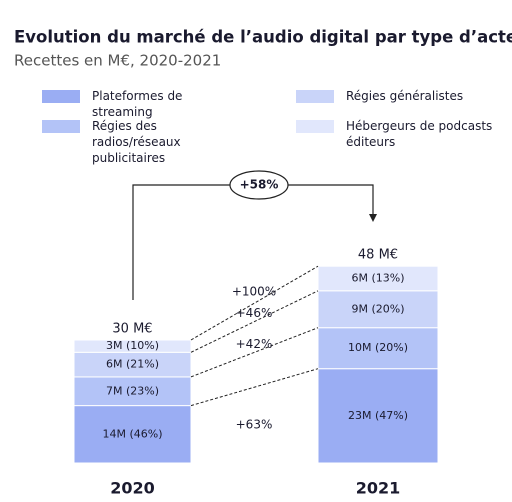  I want to click on chart-subtitle: Recettes en M€, 2020-2021, so click(117, 61).